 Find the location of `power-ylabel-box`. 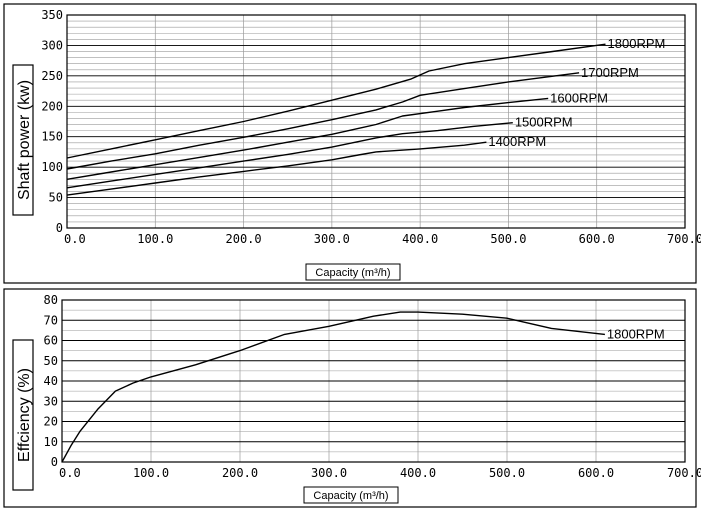

power-ylabel-box is located at coordinates (23, 140).